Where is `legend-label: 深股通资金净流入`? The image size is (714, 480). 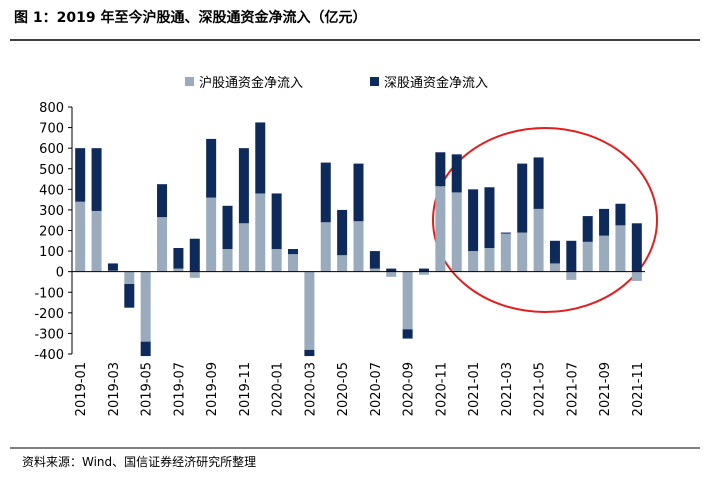 legend-label: 深股通资金净流入 is located at coordinates (436, 83).